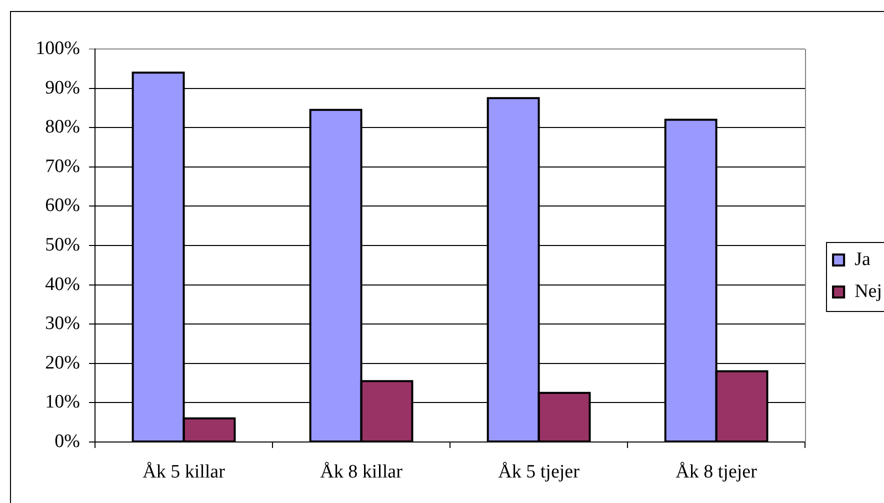 The width and height of the screenshot is (884, 503). Describe the element at coordinates (862, 259) in the screenshot. I see `legend-label: Ja` at that location.